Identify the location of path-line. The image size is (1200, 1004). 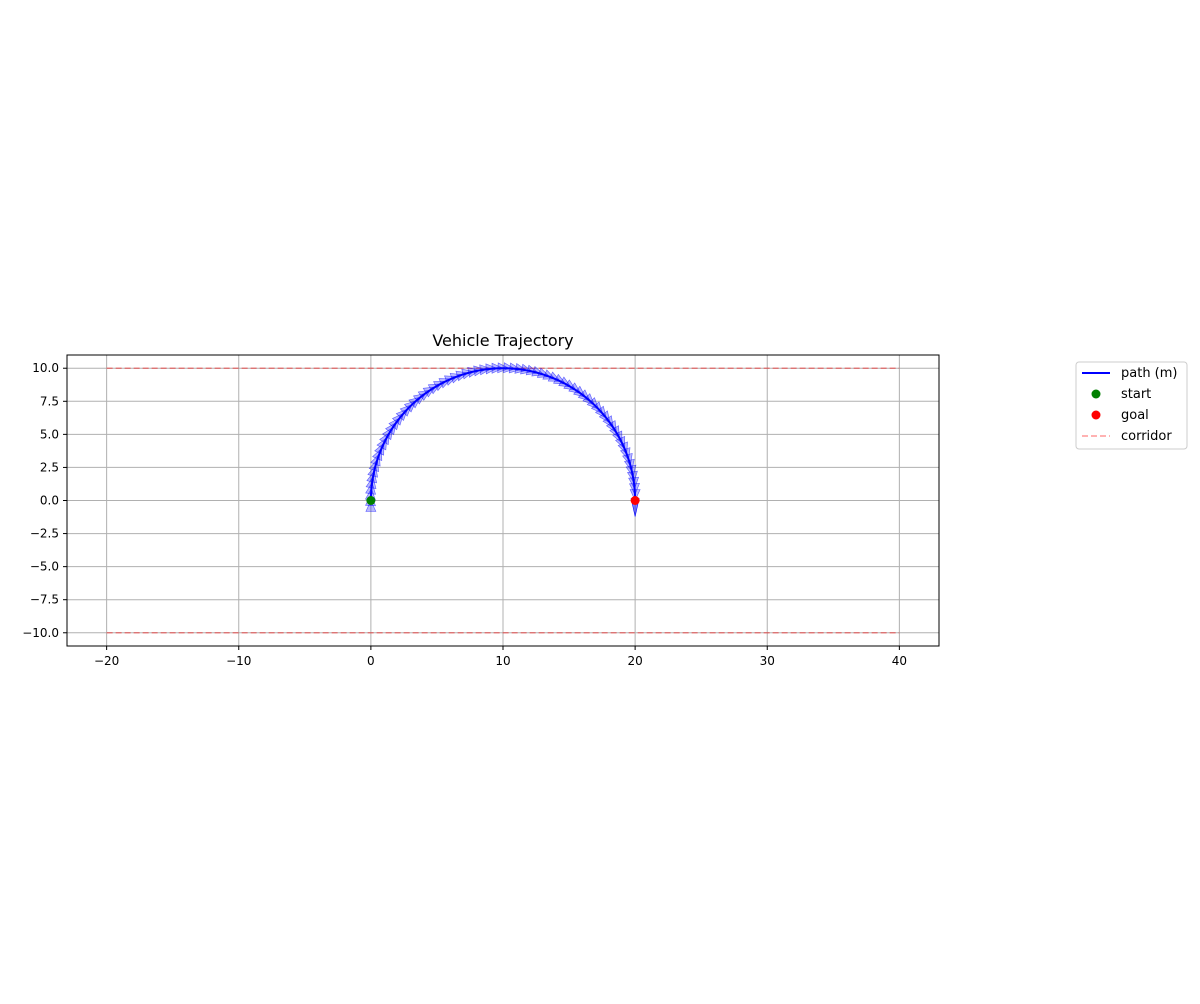
(503, 434).